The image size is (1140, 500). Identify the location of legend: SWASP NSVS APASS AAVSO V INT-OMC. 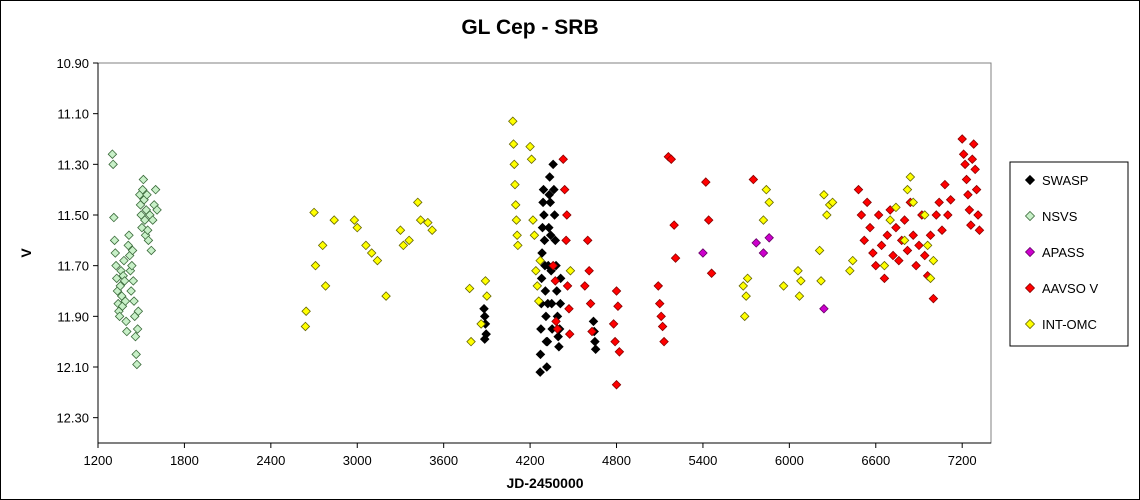
(1069, 254).